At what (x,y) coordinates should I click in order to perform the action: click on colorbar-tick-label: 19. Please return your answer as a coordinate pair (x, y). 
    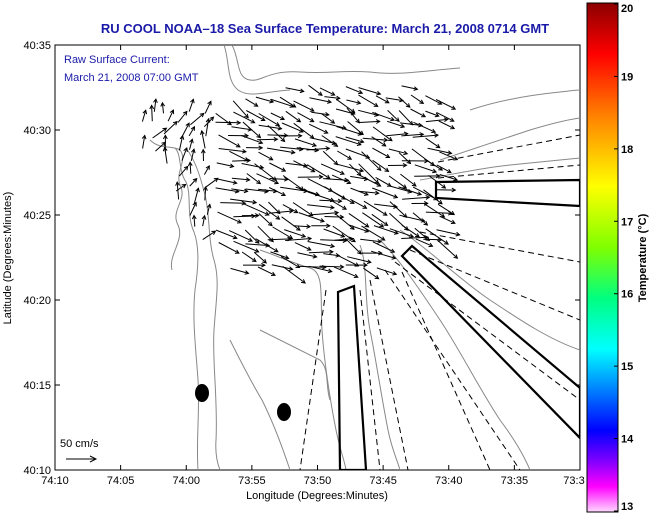
    Looking at the image, I should click on (627, 77).